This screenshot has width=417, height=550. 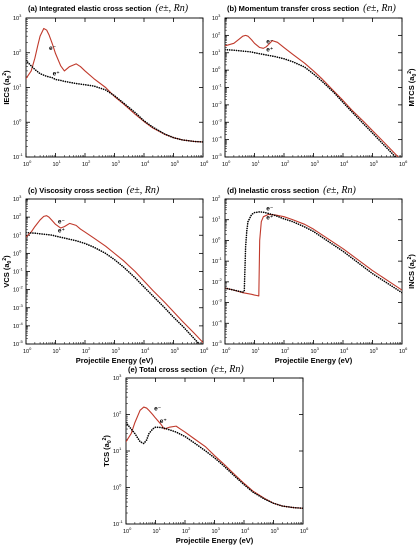 What do you see at coordinates (411, 91) in the screenshot?
I see `y-label-text: MTCS (a` at bounding box center [411, 91].